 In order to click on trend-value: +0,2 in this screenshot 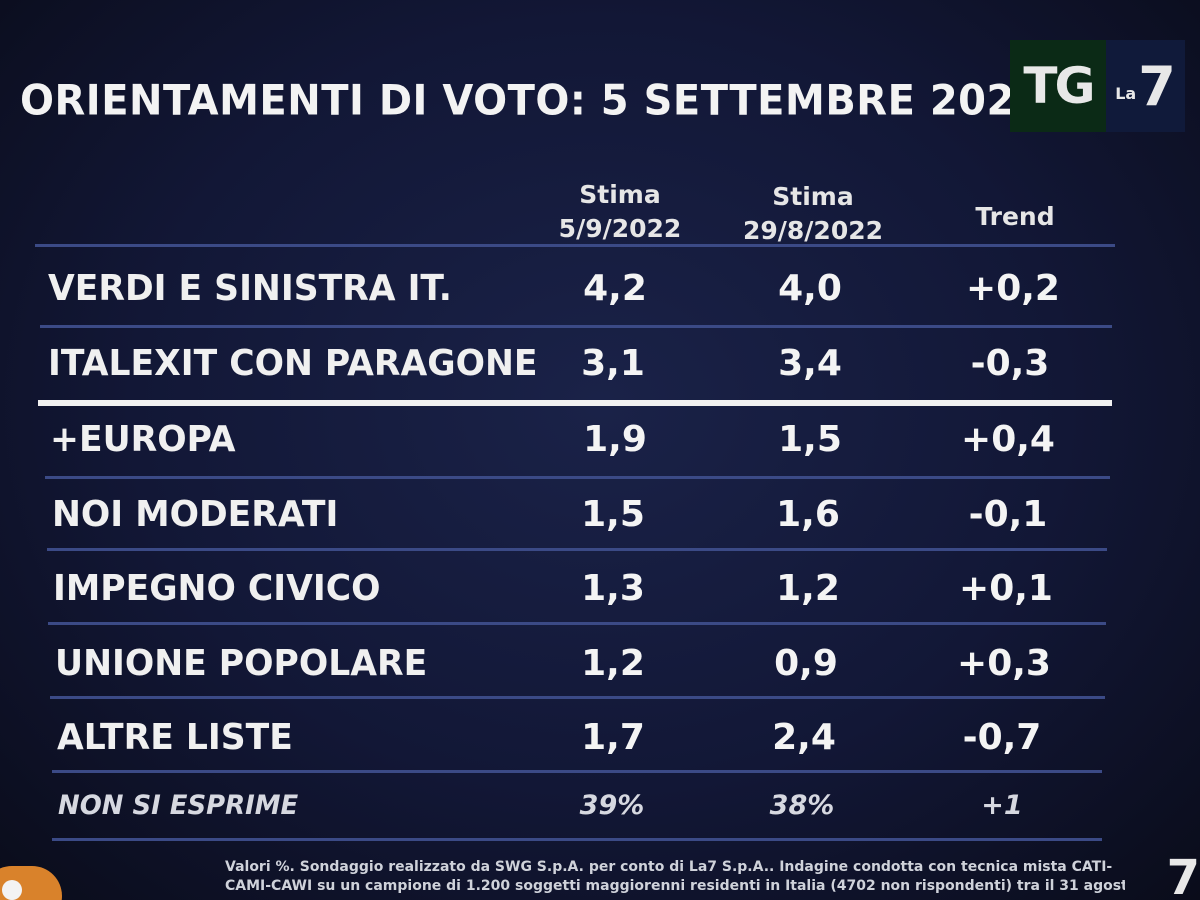, I will do `click(1013, 288)`.